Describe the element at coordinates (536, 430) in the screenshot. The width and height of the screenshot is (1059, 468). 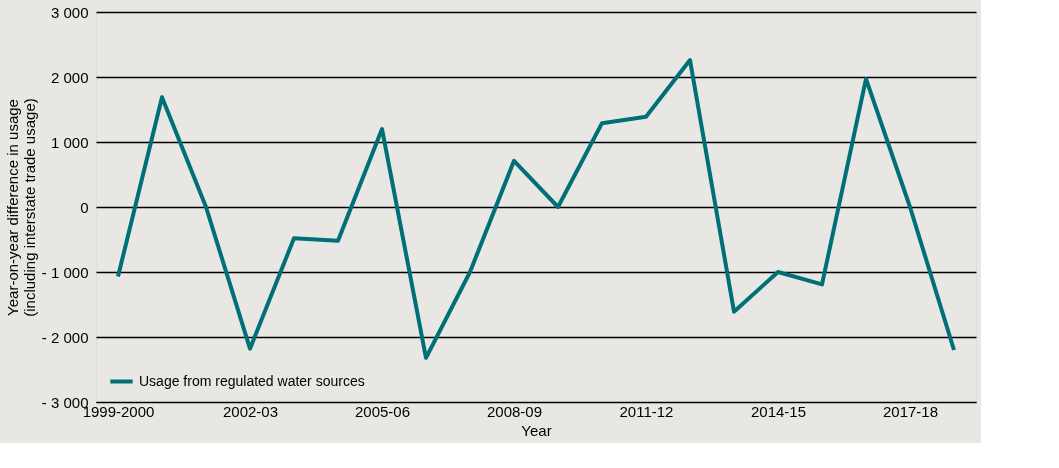
I see `x-axis-title: Year` at that location.